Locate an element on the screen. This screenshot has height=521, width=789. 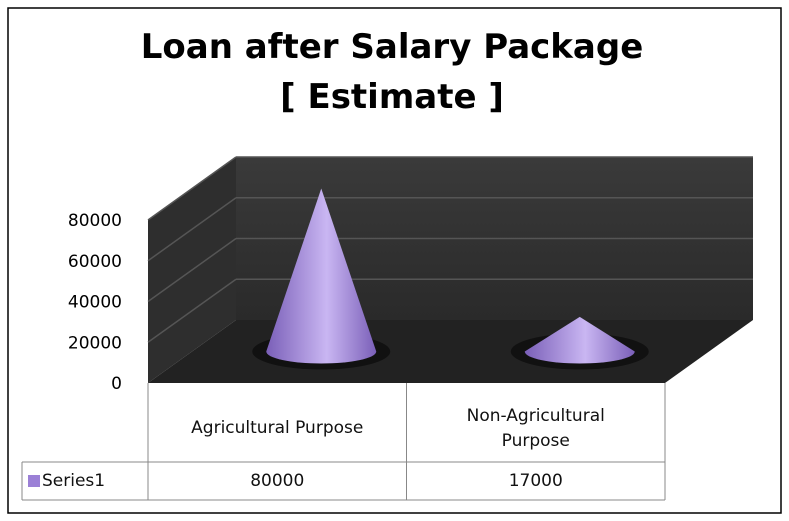
x-tick-label: Agricultural Purpose is located at coordinates (277, 428).